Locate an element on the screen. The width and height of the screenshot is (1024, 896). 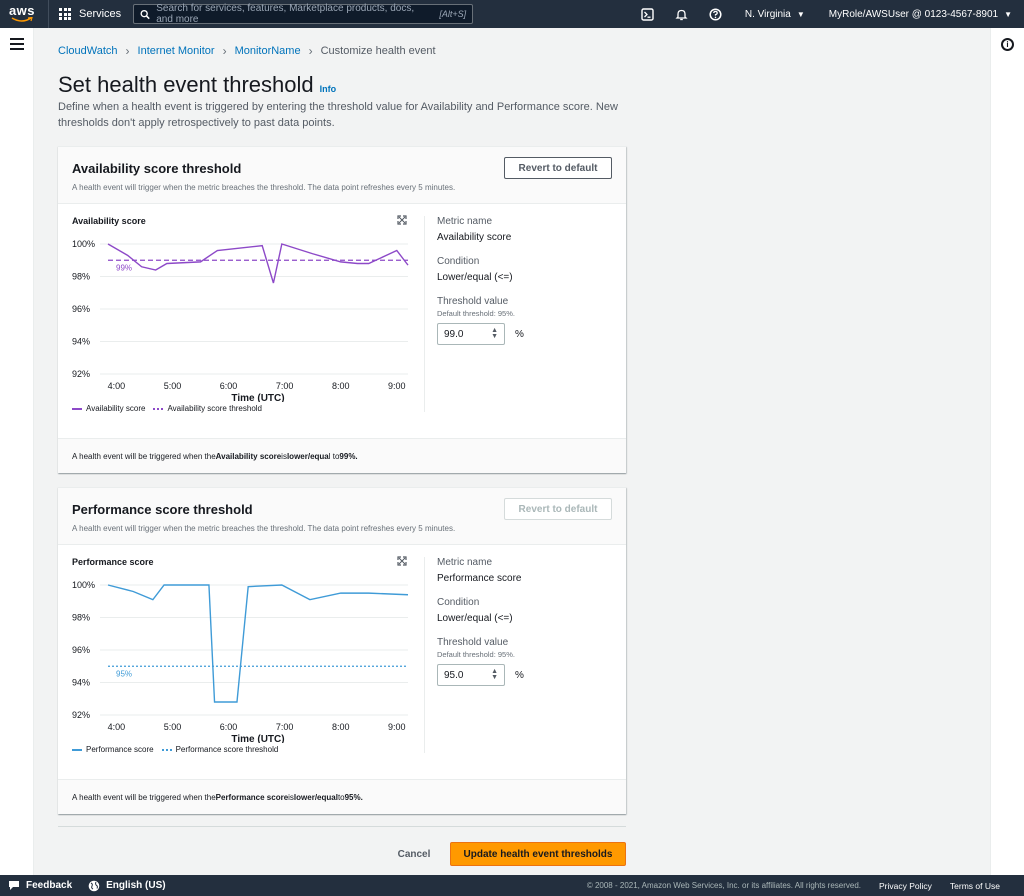
threshold-label: 95% is located at coordinates (124, 673).